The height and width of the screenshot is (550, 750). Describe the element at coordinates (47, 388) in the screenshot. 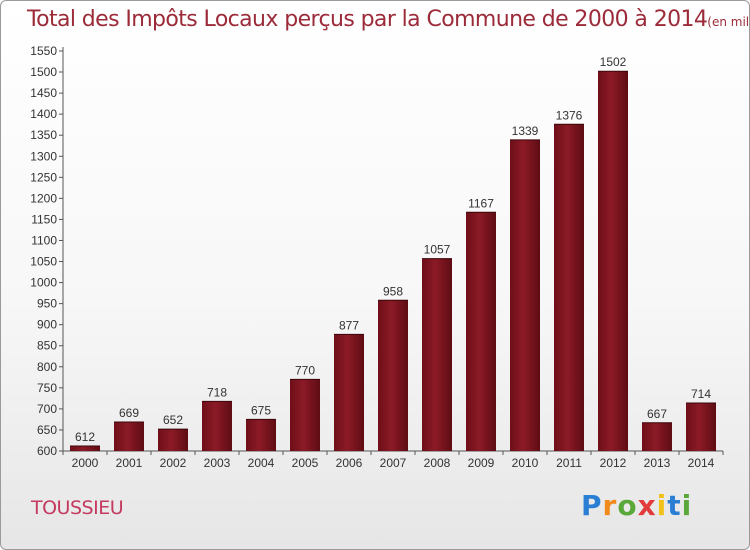

I see `y-tick-label: 750` at that location.